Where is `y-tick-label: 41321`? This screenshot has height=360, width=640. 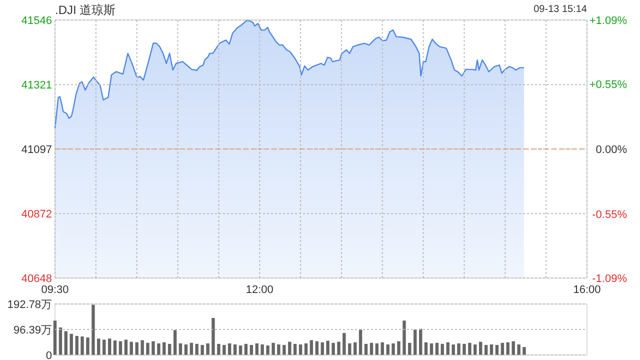 y-tick-label: 41321 is located at coordinates (36, 85).